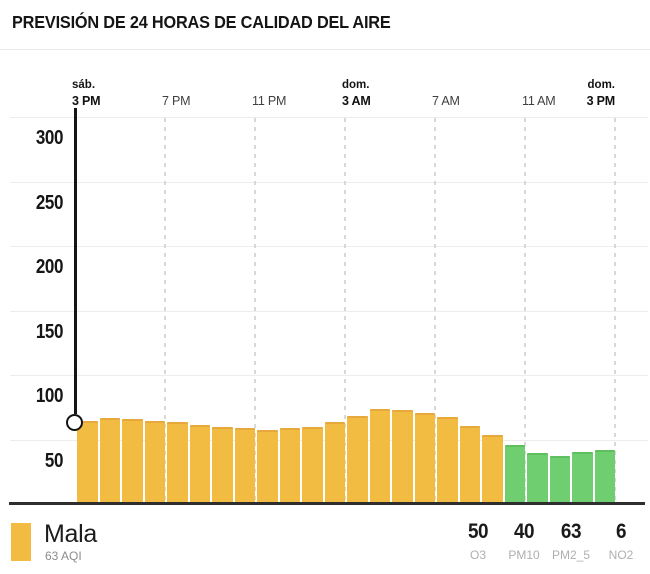 The width and height of the screenshot is (650, 574). I want to click on aqi-bar-12pm, so click(559, 480).